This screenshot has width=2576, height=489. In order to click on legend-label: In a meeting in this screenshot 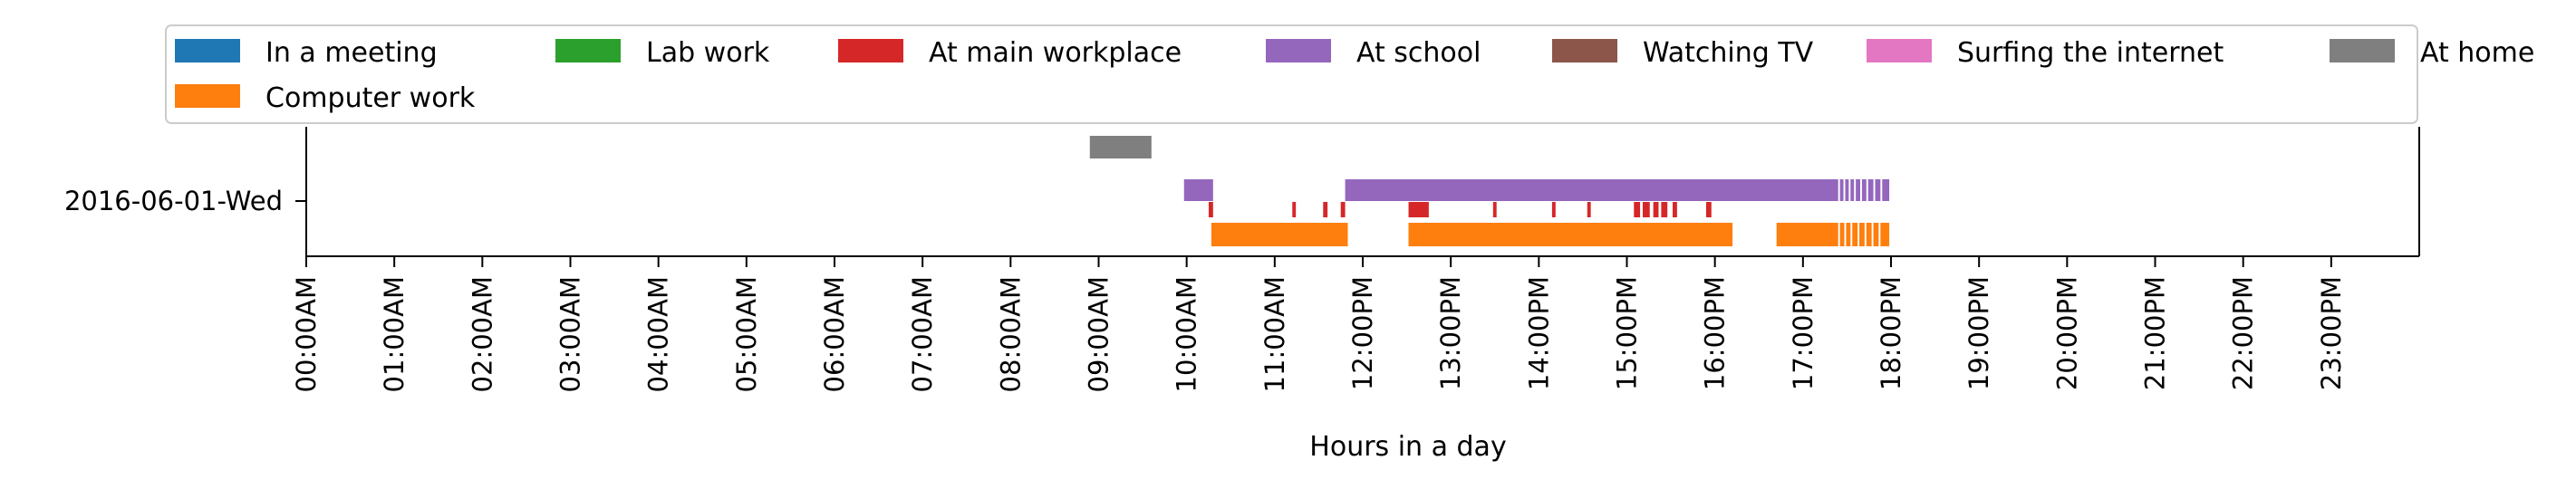, I will do `click(351, 53)`.